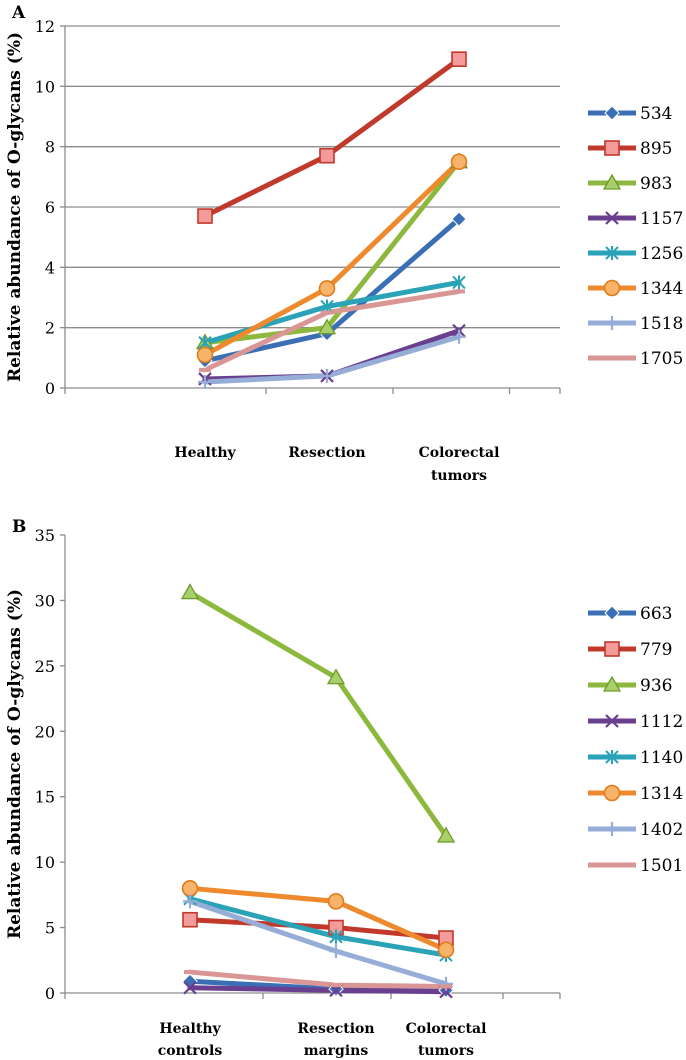 The height and width of the screenshot is (1060, 686). I want to click on y-tick-label: 30, so click(45, 600).